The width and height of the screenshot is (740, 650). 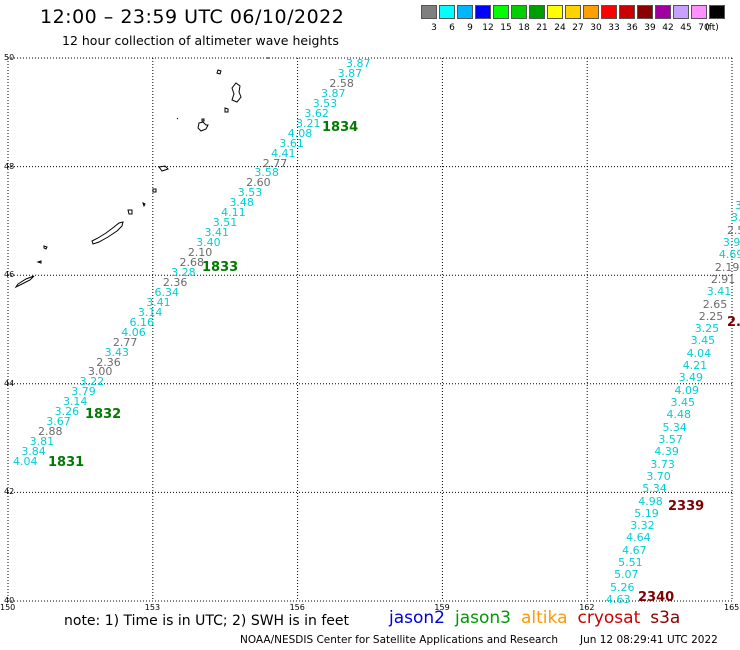 What do you see at coordinates (434, 28) in the screenshot?
I see `colorbar-tick-label: 3` at bounding box center [434, 28].